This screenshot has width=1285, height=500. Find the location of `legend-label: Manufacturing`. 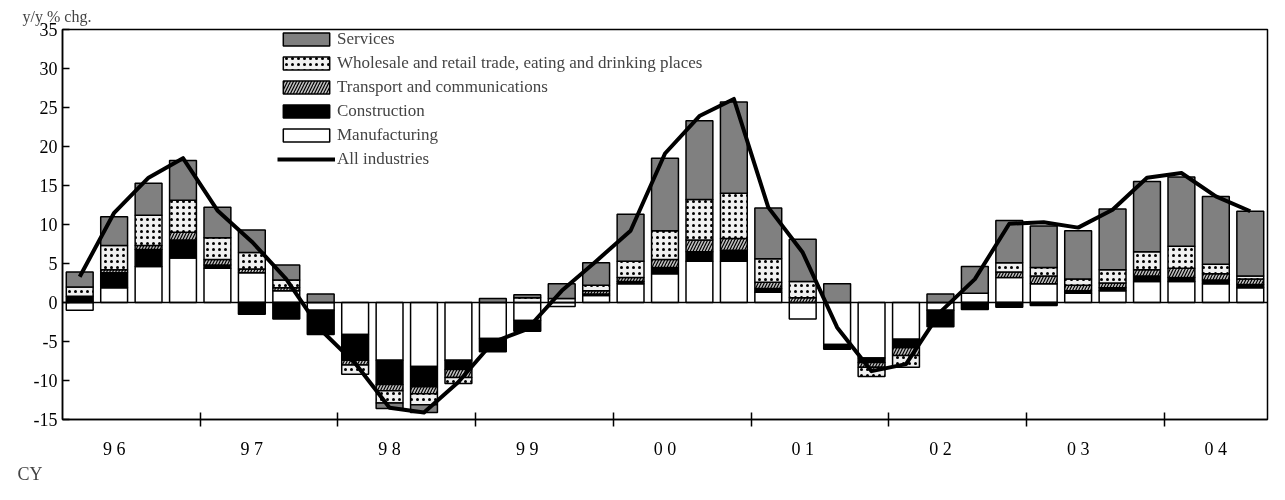

legend-label: Manufacturing is located at coordinates (388, 135).